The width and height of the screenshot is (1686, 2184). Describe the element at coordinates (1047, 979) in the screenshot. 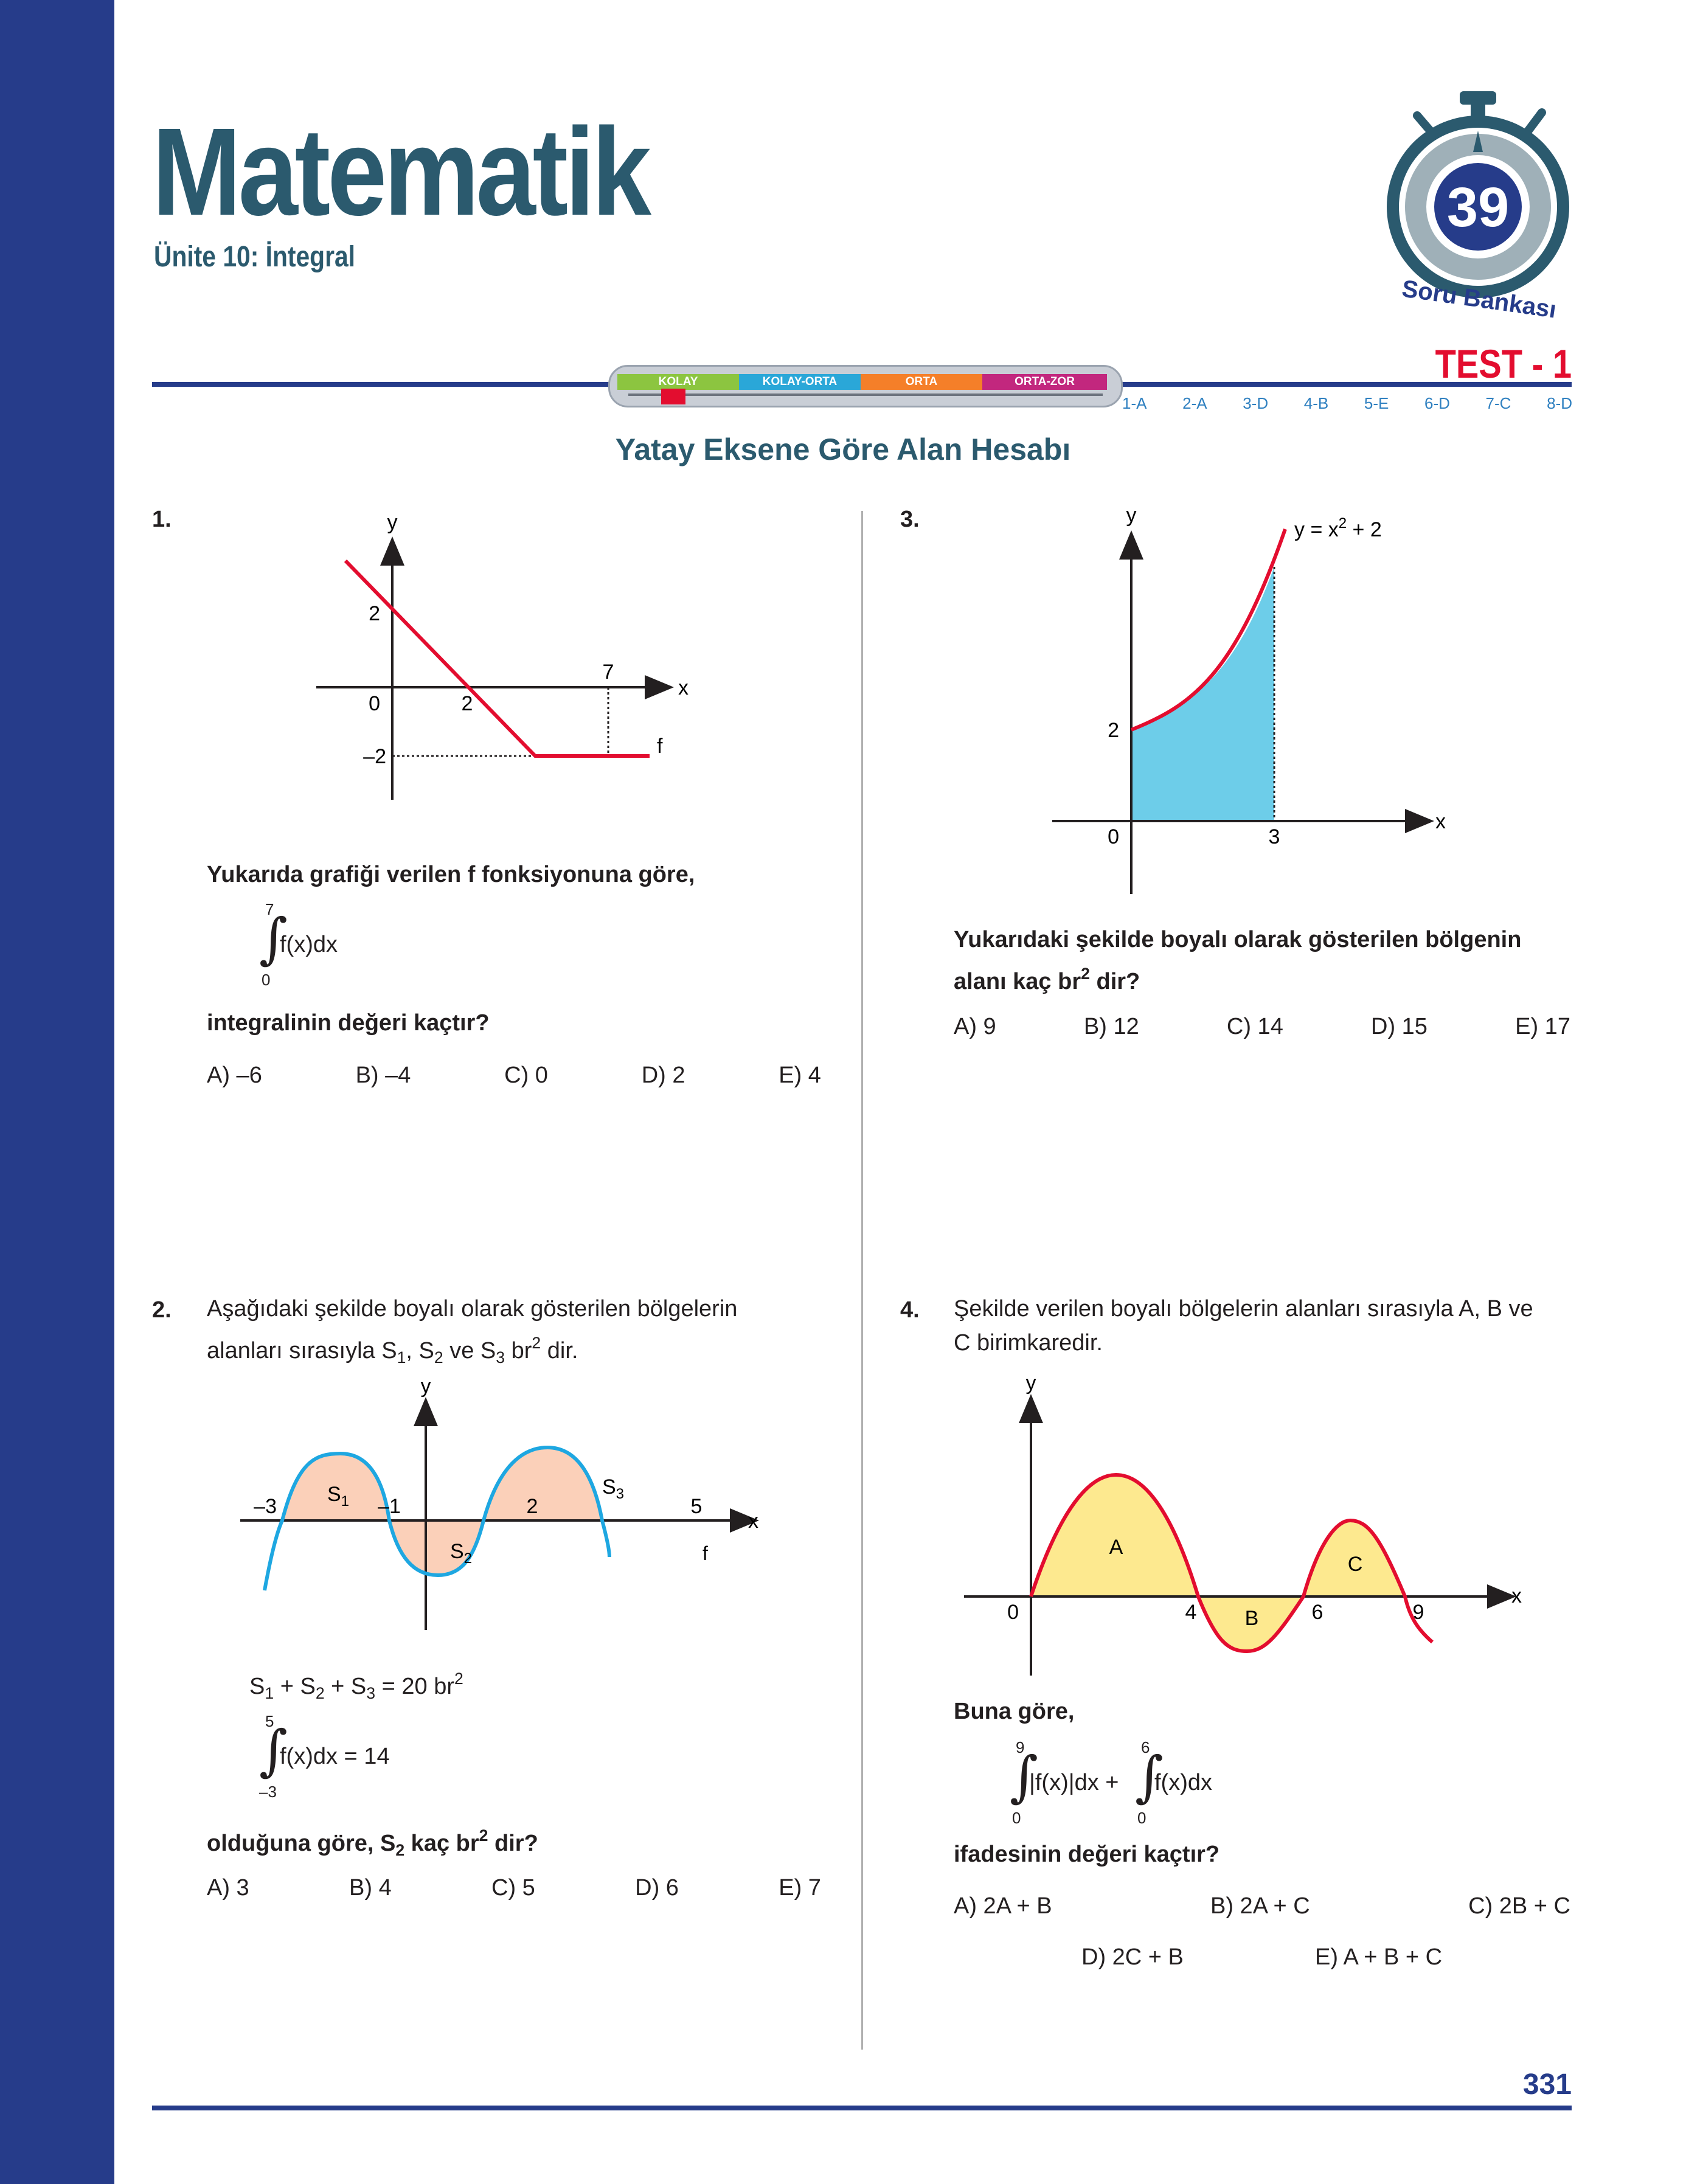

I see `question-3-prompt-line2: alanı kaç br2 dir?` at that location.